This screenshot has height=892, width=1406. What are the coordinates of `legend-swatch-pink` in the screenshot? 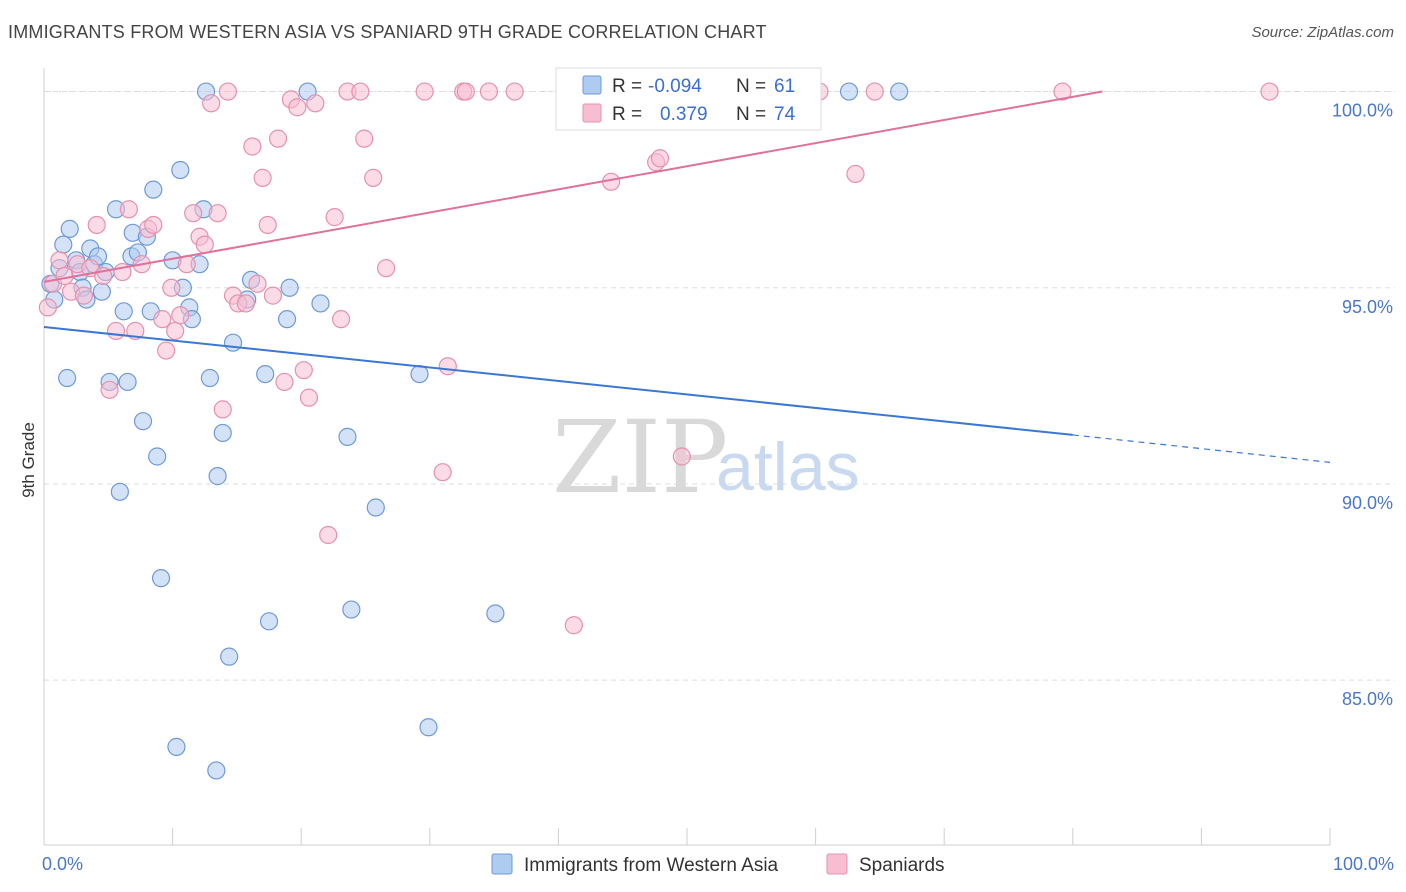 It's located at (592, 113).